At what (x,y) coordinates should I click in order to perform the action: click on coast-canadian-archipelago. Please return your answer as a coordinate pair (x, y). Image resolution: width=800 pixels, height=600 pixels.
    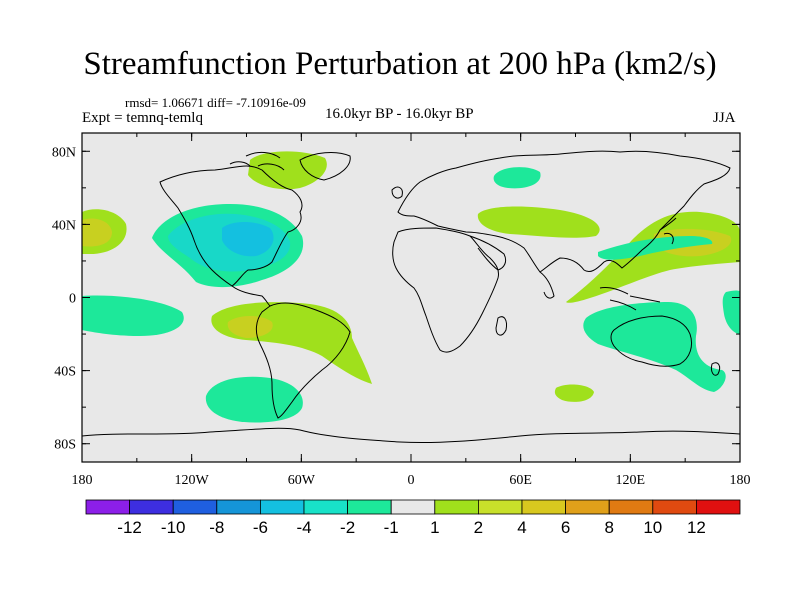
    Looking at the image, I should click on (257, 161).